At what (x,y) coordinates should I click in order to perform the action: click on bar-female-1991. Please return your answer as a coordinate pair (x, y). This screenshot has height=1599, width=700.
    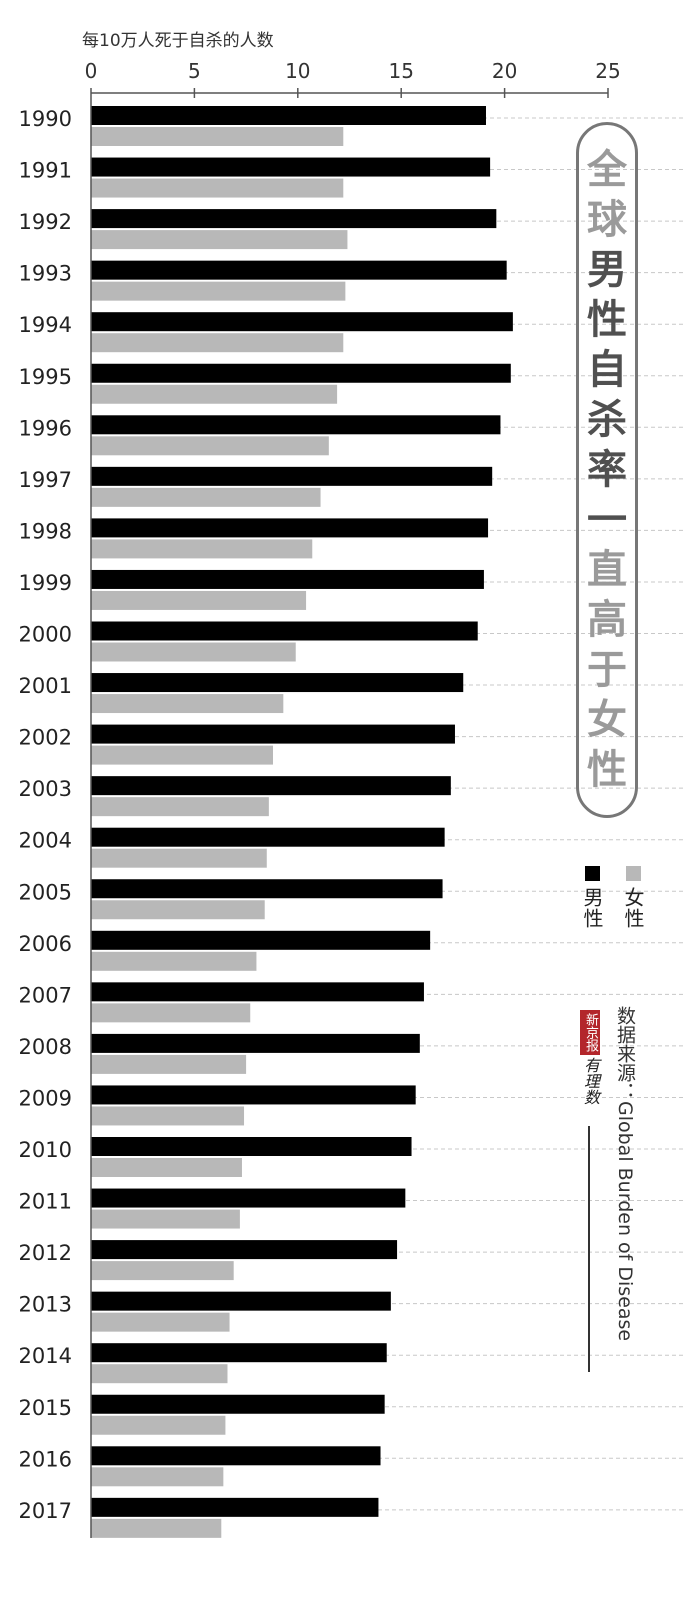
    Looking at the image, I should click on (217, 188).